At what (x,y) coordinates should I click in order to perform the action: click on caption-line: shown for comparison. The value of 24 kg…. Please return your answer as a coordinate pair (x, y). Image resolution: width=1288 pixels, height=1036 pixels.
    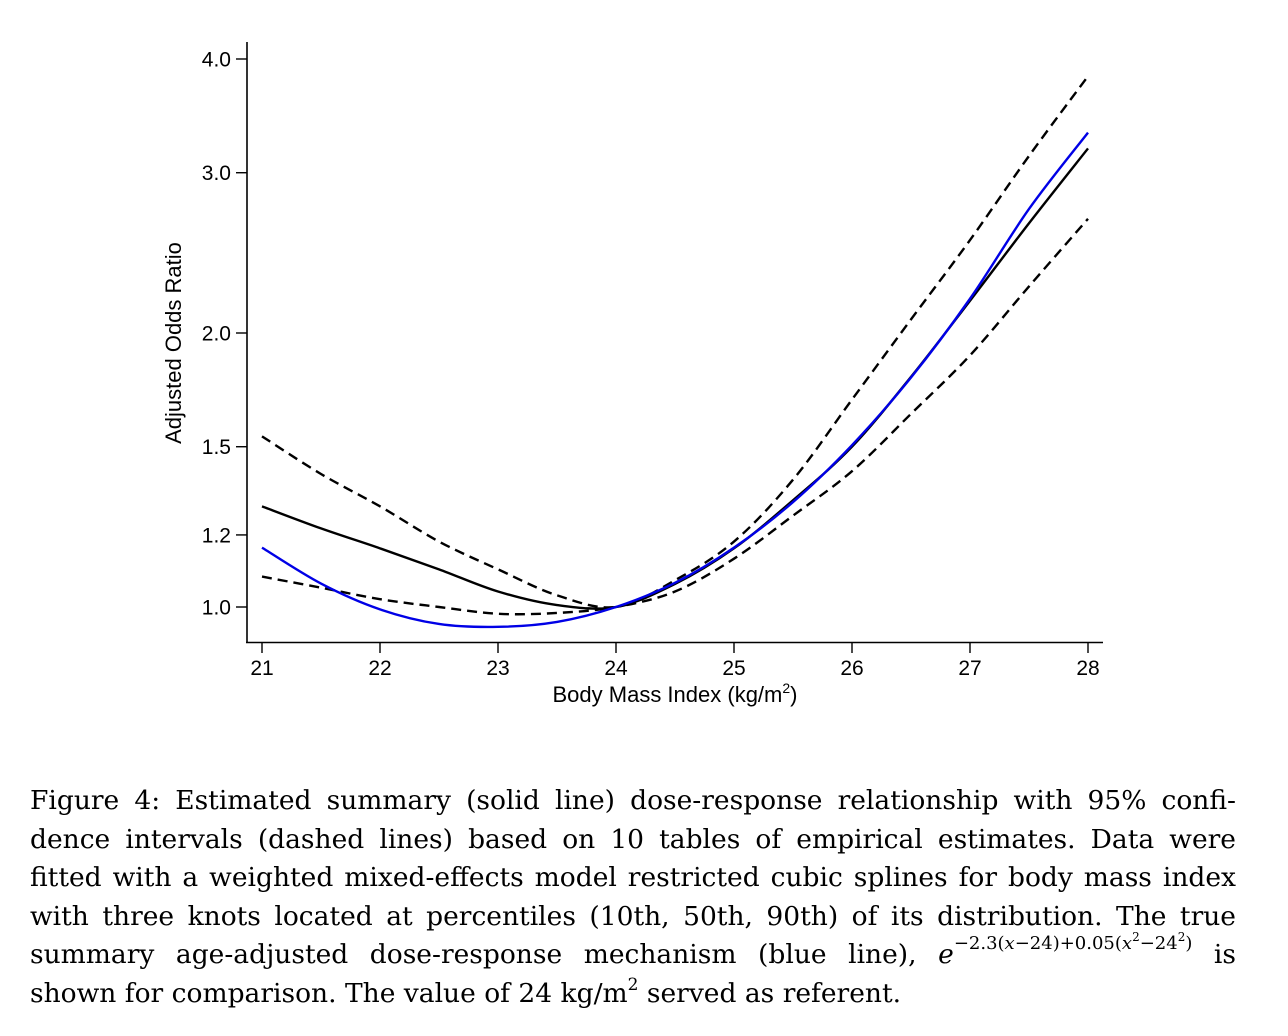
    Looking at the image, I should click on (633, 994).